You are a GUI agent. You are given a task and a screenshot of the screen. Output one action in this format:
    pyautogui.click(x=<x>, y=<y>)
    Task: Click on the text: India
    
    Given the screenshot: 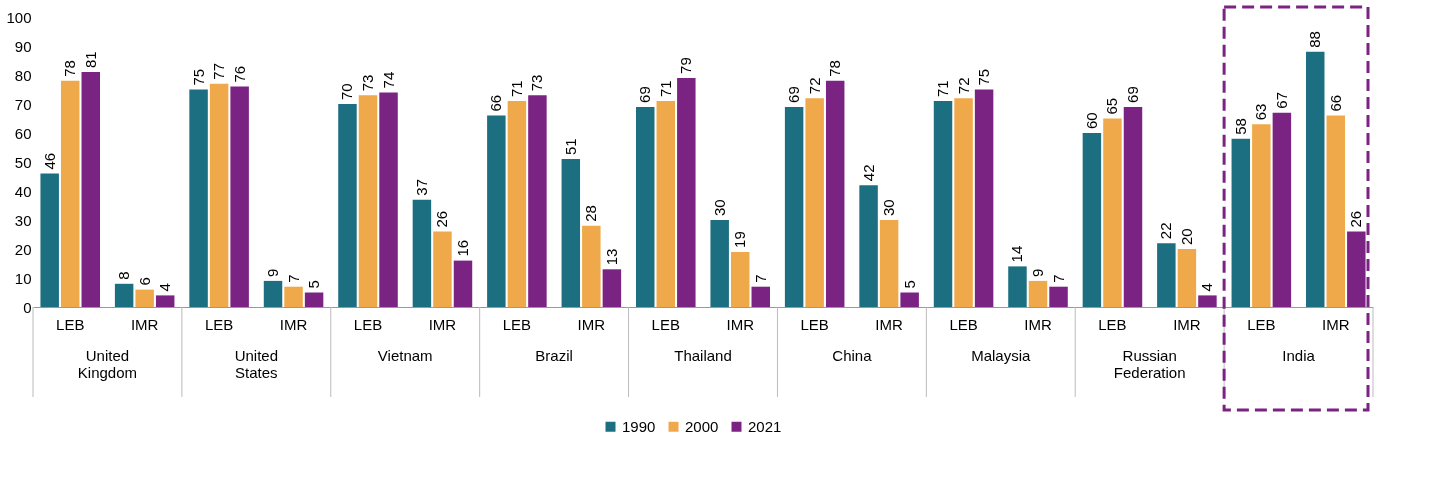 What is the action you would take?
    pyautogui.click(x=1299, y=355)
    